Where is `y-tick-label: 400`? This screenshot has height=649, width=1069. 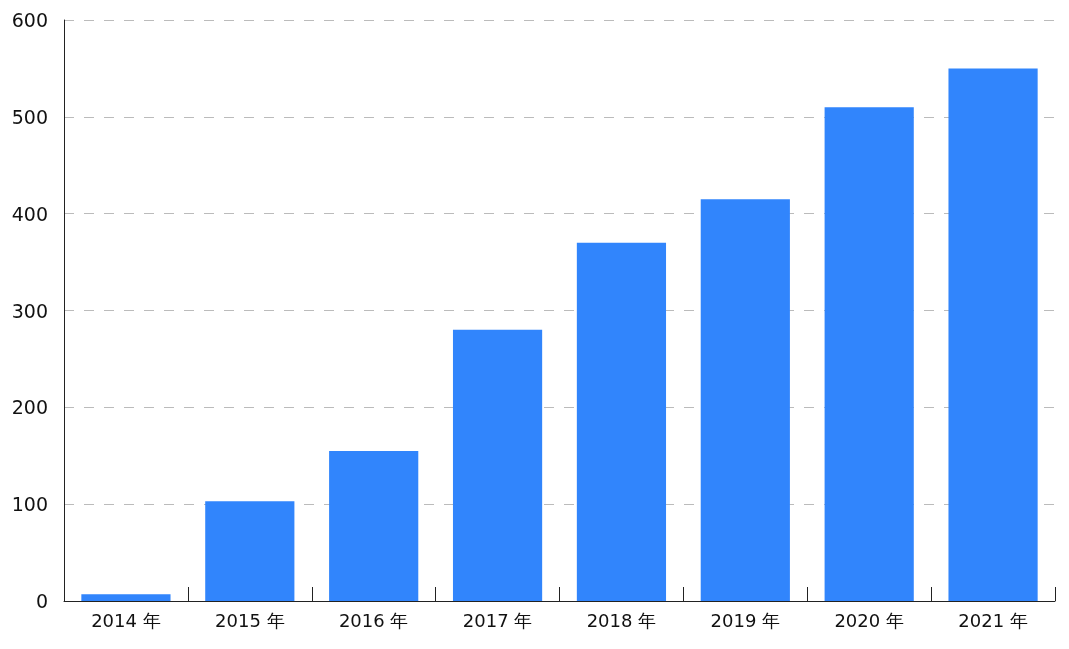
y-tick-label: 400 is located at coordinates (29, 213).